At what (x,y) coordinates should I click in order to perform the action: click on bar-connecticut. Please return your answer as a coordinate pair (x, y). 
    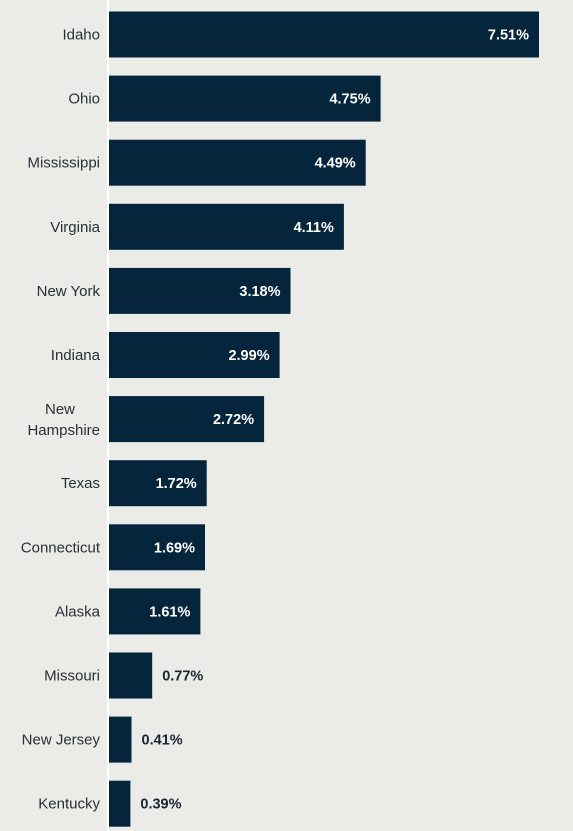
    Looking at the image, I should click on (156, 547).